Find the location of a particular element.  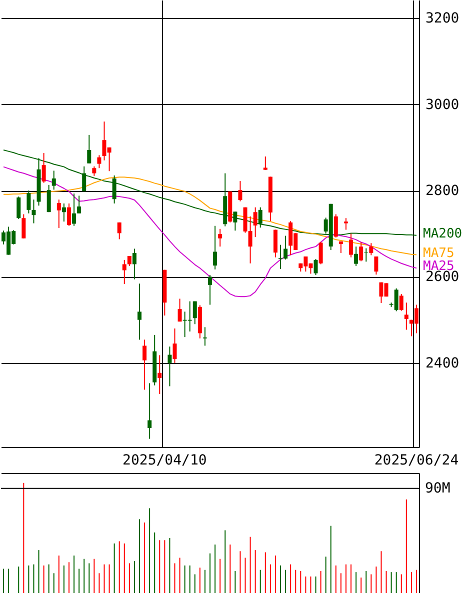

y-tick-label: 2800 is located at coordinates (443, 191).